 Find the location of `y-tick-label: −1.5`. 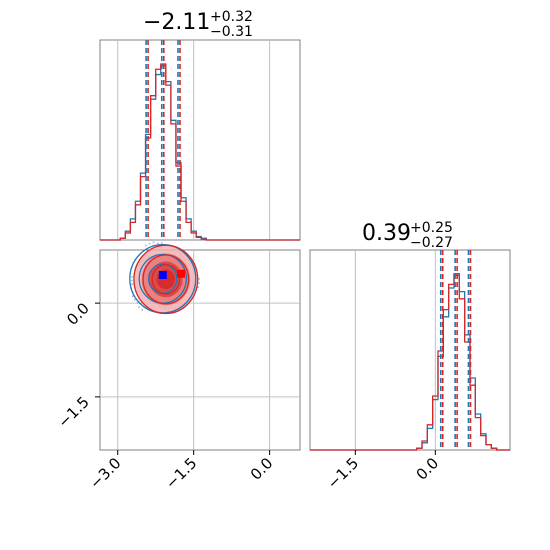

y-tick-label: −1.5 is located at coordinates (73, 412).